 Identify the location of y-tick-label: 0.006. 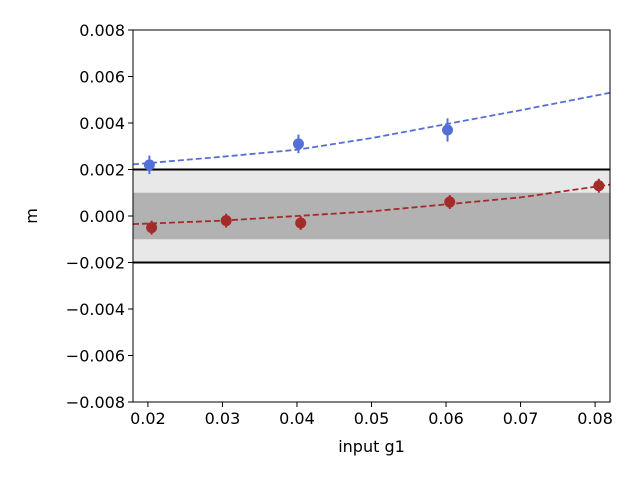
(102, 77).